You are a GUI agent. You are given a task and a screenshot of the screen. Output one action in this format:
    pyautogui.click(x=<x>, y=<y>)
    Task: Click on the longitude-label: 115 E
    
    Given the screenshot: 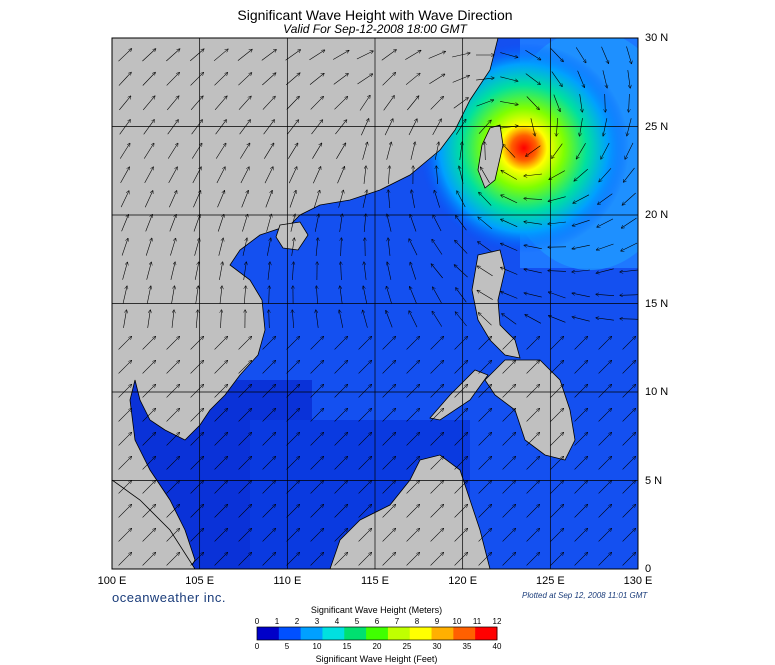 What is the action you would take?
    pyautogui.click(x=375, y=581)
    